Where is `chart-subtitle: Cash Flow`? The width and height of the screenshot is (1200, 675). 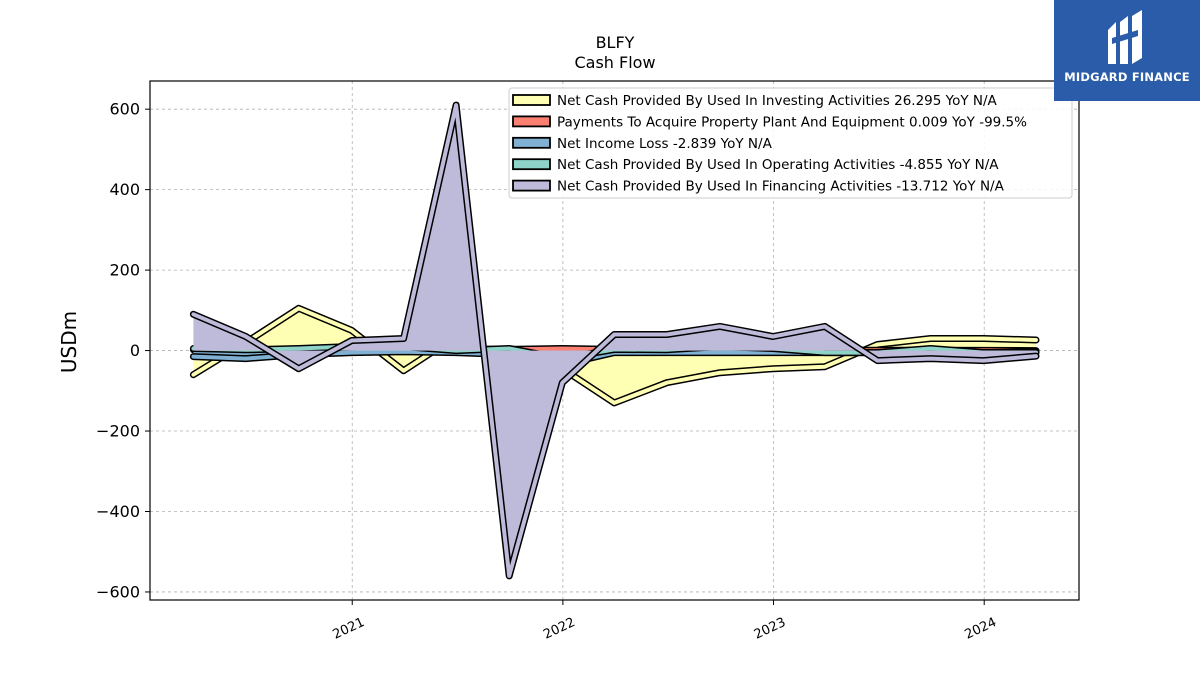 chart-subtitle: Cash Flow is located at coordinates (614, 62).